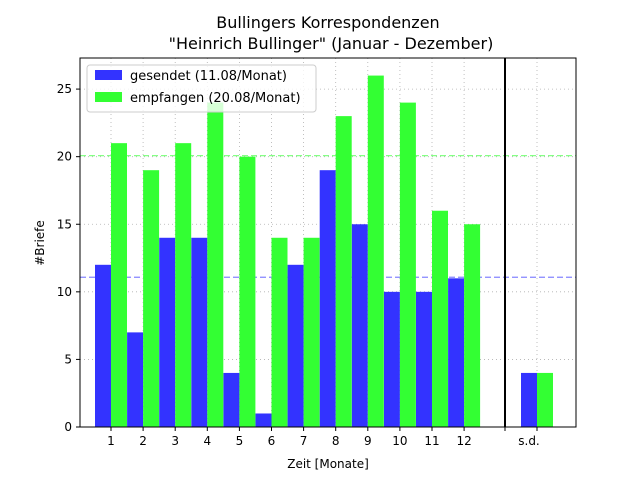 The height and width of the screenshot is (480, 640). What do you see at coordinates (111, 441) in the screenshot?
I see `x-tick-label: 1` at bounding box center [111, 441].